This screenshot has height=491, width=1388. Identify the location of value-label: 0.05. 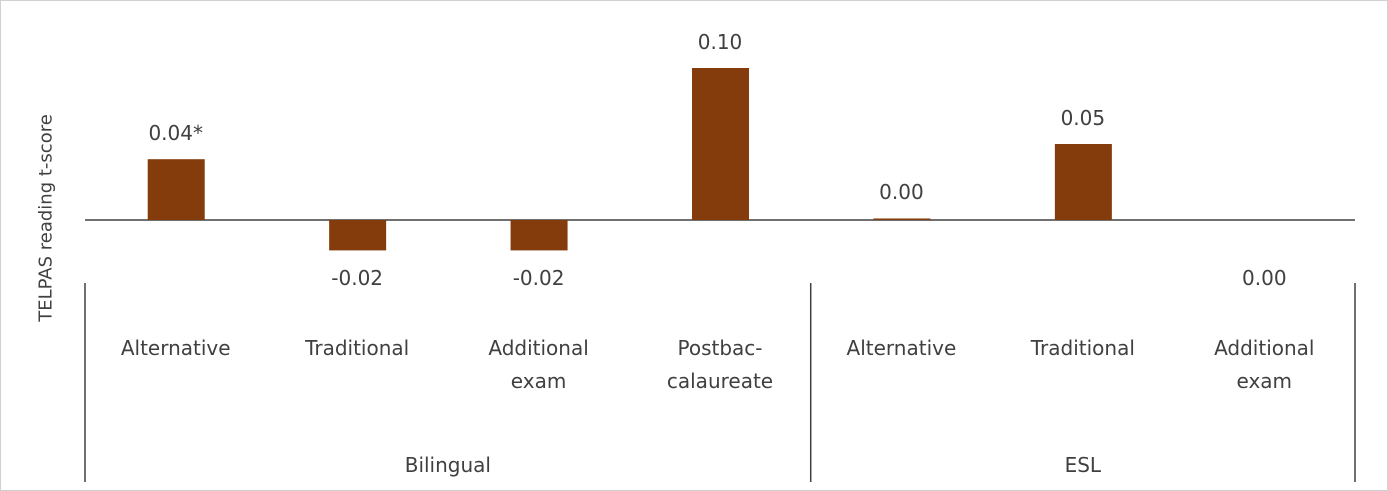
(1083, 118).